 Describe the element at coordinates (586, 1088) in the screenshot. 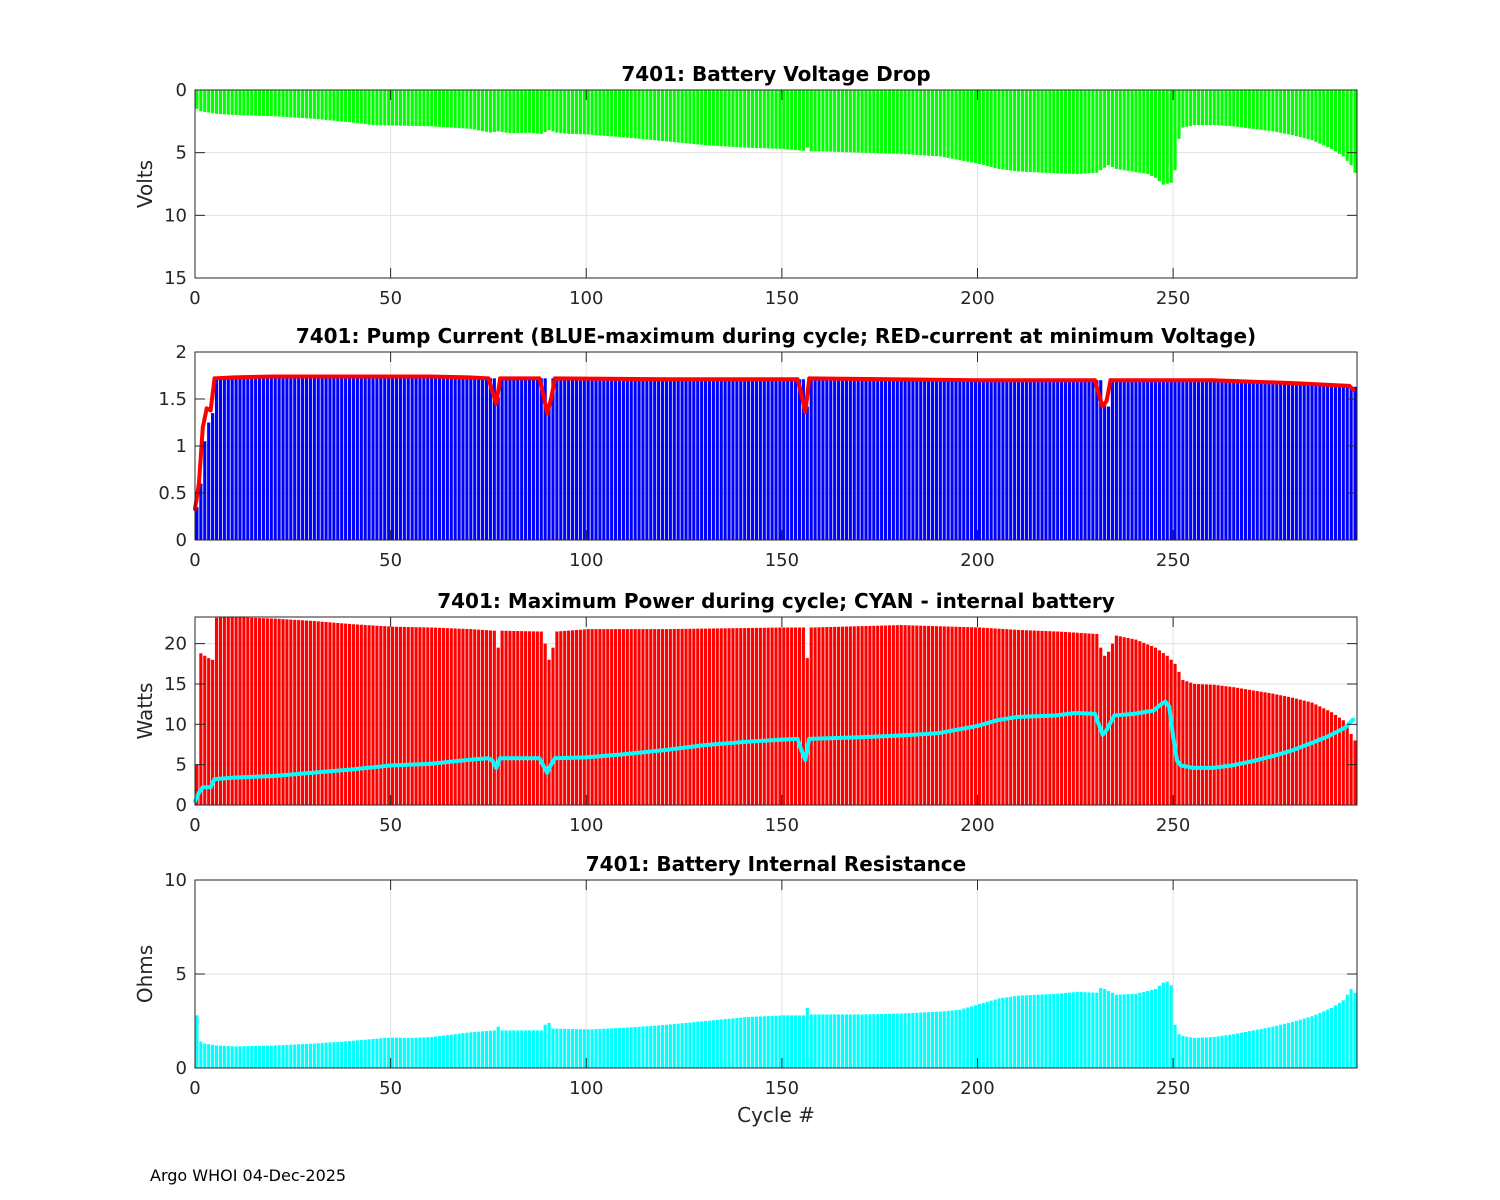

I see `x-tick-label: 100` at that location.